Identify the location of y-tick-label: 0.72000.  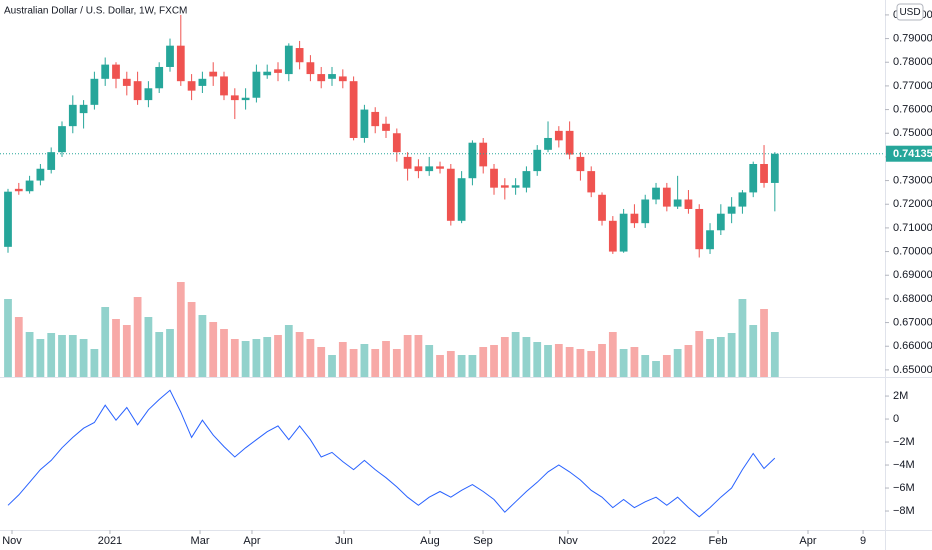
(912, 204).